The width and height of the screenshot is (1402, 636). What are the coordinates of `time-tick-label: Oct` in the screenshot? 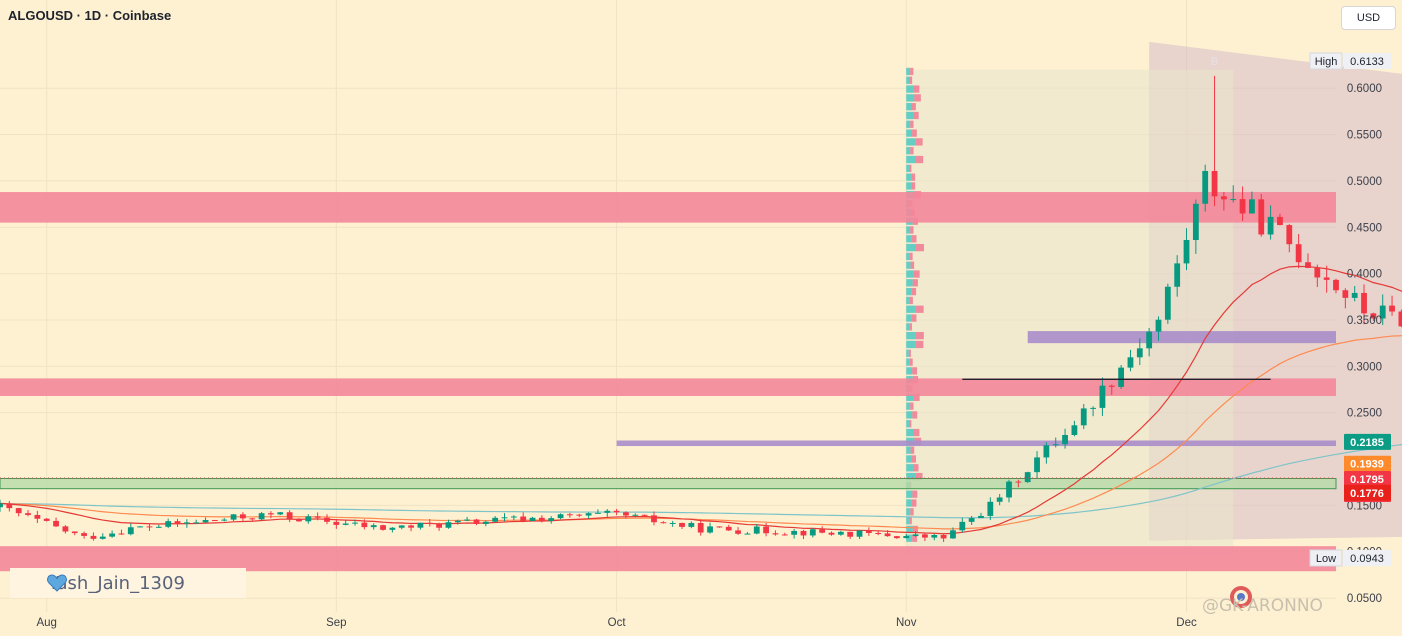 It's located at (617, 623).